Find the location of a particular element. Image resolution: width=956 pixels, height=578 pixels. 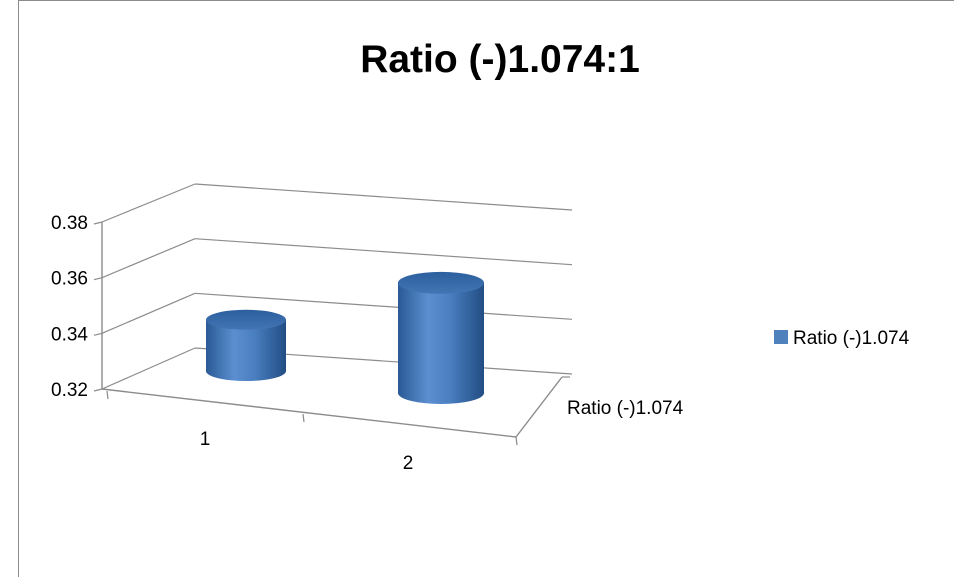

y-tick-labels: 0.32 0.34 0.36 0.38 is located at coordinates (69, 307).